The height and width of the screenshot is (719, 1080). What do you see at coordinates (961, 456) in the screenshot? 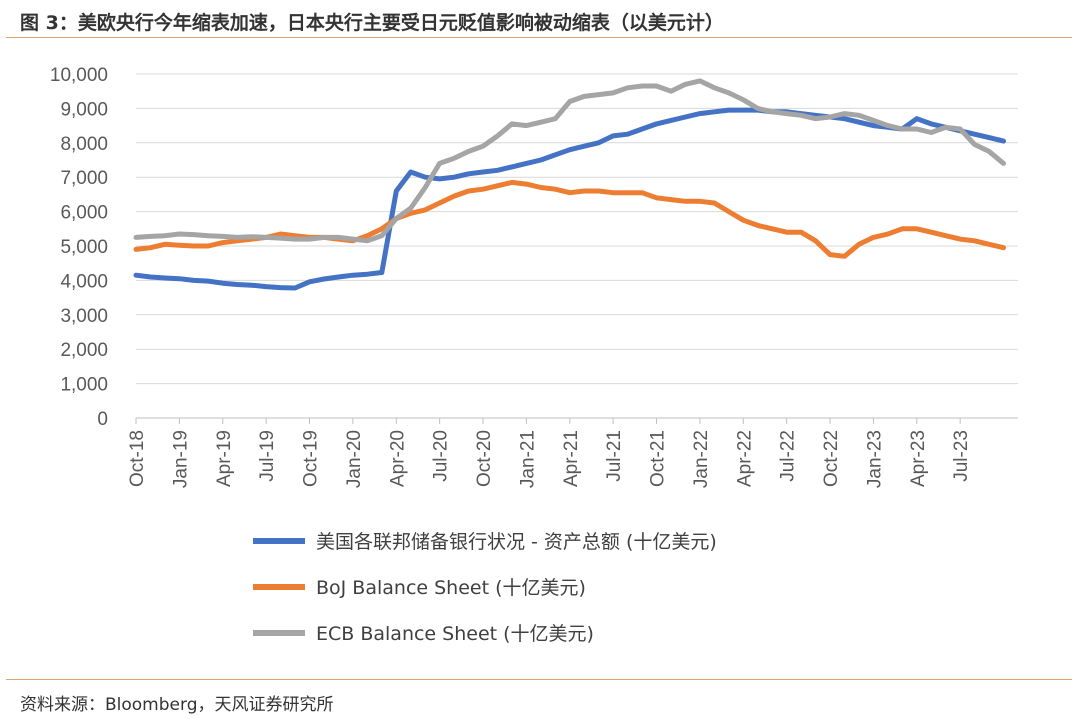
I see `x-tick-label: Jul-23` at bounding box center [961, 456].